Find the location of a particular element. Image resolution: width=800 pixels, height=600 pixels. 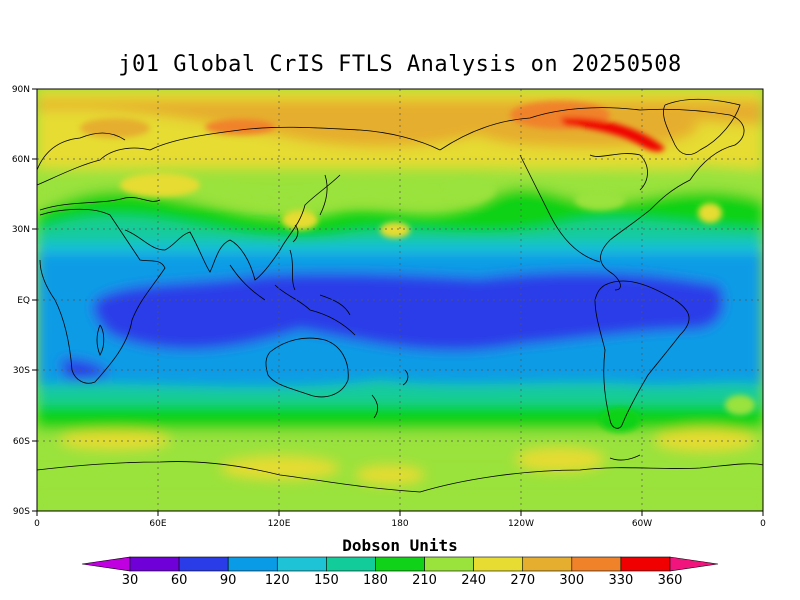

colorbar-labels: 30 60 90 120 150 180 210 240 270 300 330 360 is located at coordinates (402, 580).